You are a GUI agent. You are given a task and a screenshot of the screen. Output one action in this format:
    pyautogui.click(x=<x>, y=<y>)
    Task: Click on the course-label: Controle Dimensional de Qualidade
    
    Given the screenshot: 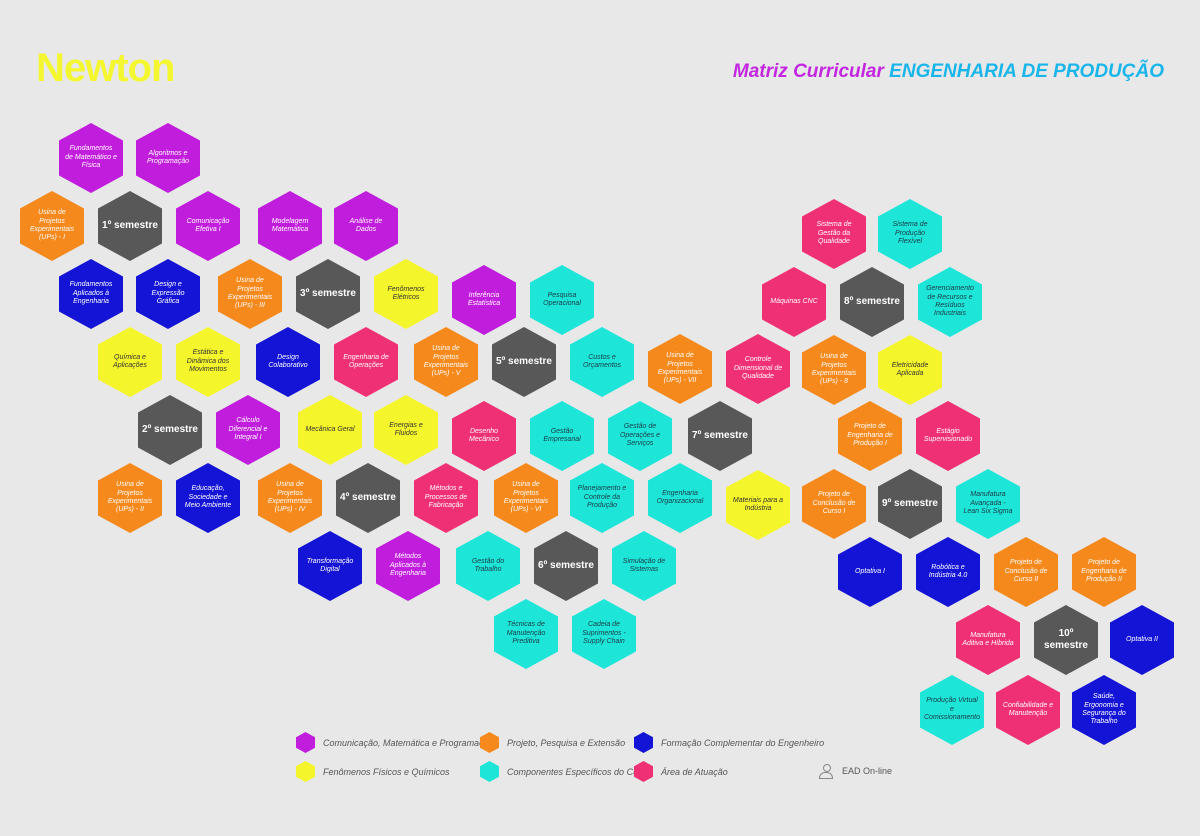 What is the action you would take?
    pyautogui.click(x=758, y=368)
    